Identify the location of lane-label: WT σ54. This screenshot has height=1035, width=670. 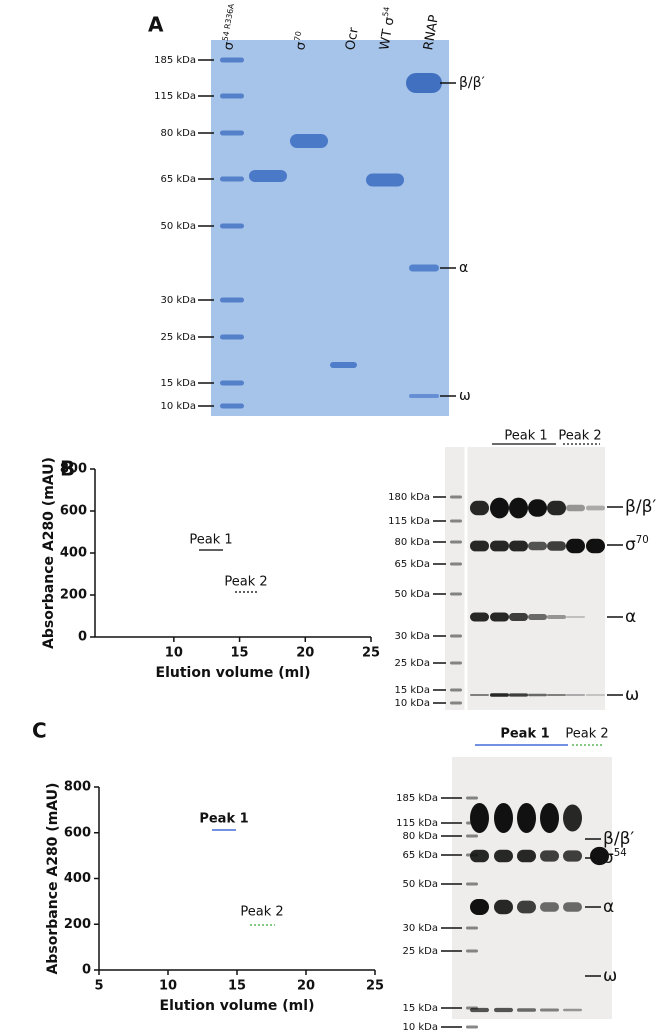
(387, 28).